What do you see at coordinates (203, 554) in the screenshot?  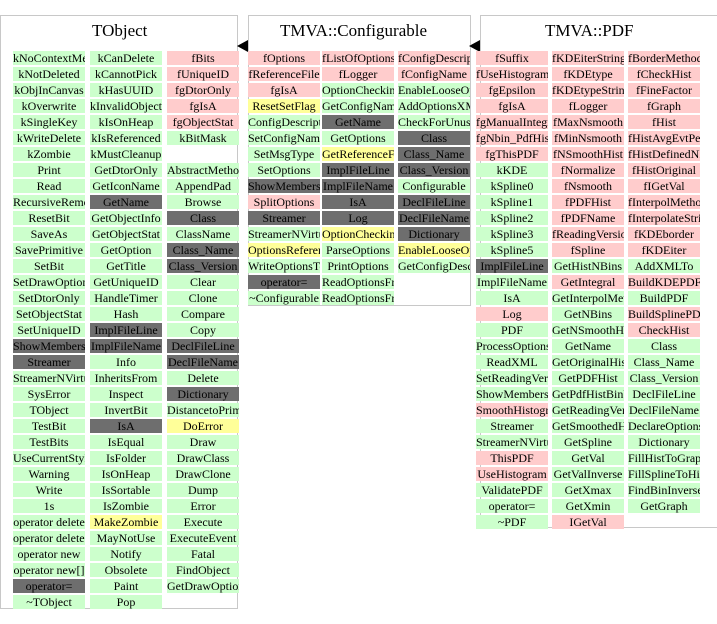 I see `member-cell: Fatal` at bounding box center [203, 554].